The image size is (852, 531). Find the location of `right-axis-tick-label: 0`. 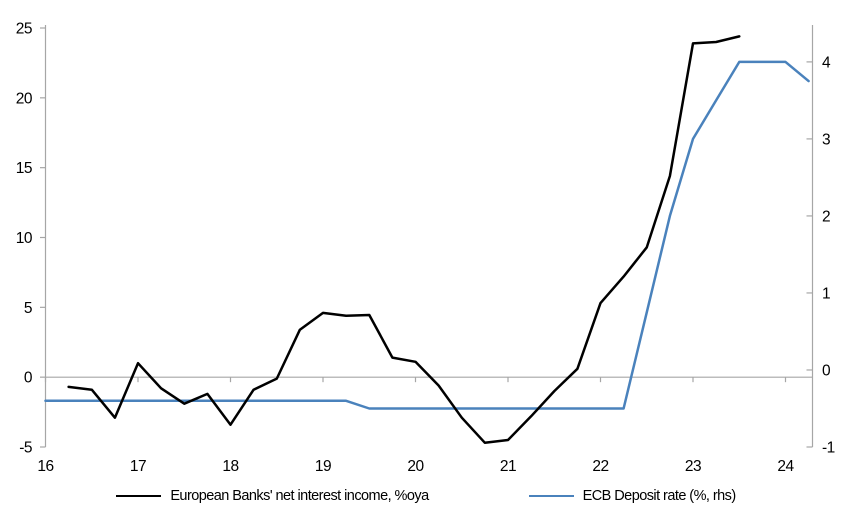

right-axis-tick-label: 0 is located at coordinates (826, 370).